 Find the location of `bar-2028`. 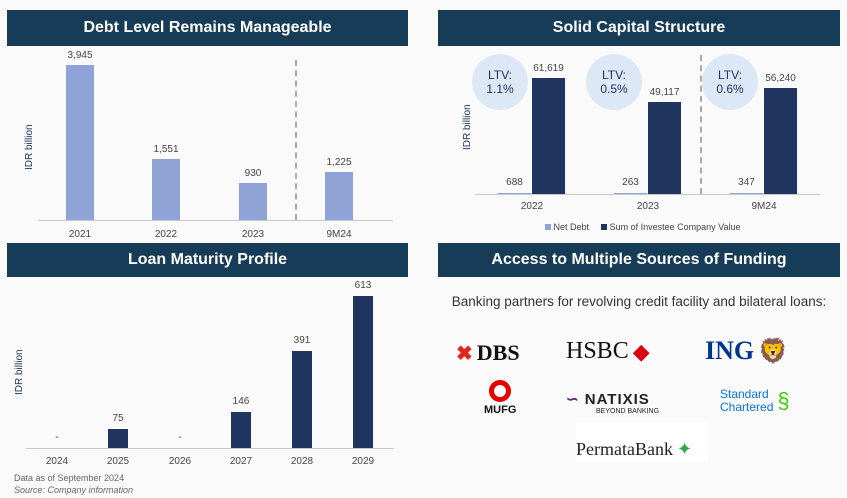

bar-2028 is located at coordinates (302, 399).